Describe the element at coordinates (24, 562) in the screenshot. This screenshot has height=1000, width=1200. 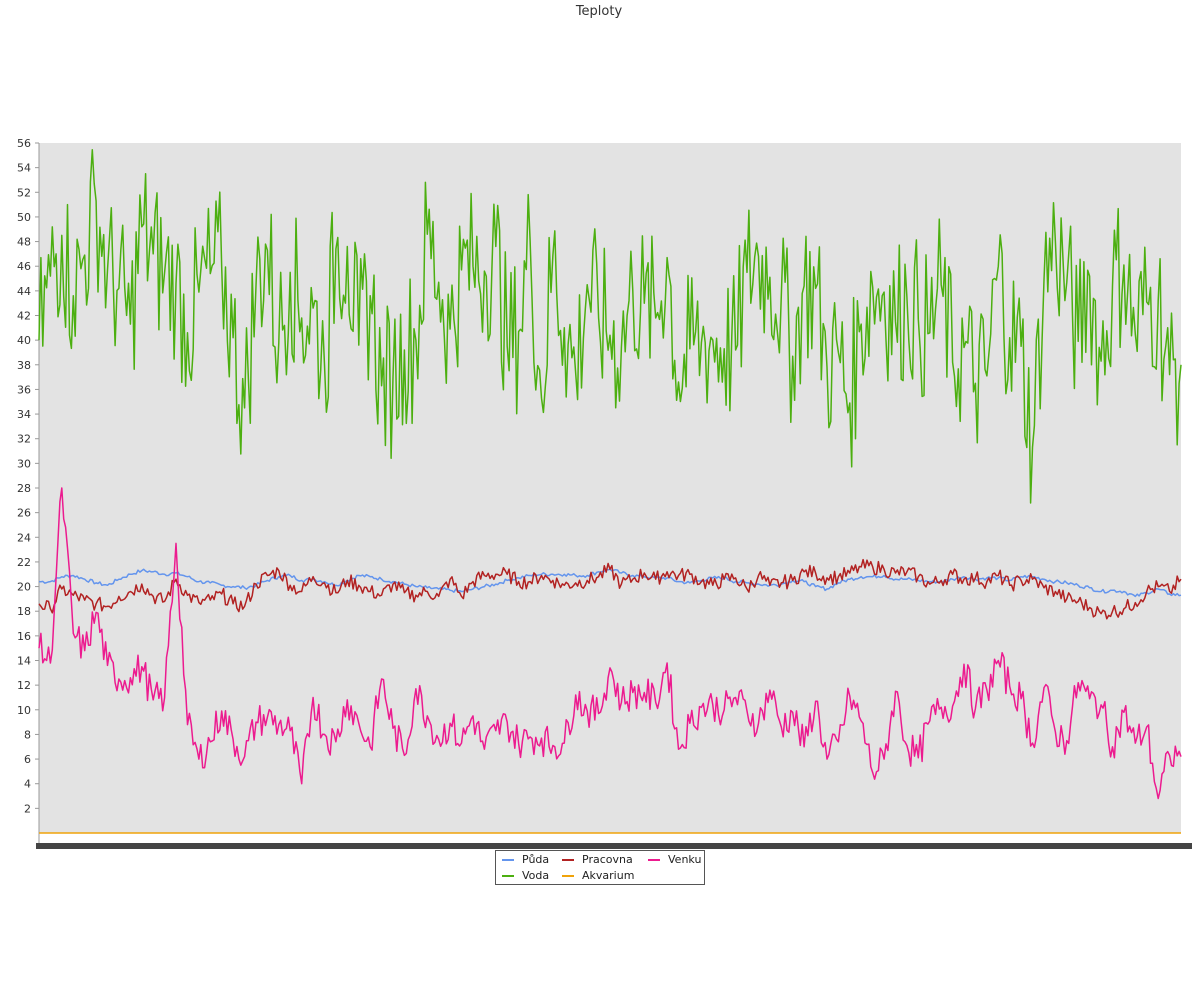
I see `y-tick-label: 22` at that location.